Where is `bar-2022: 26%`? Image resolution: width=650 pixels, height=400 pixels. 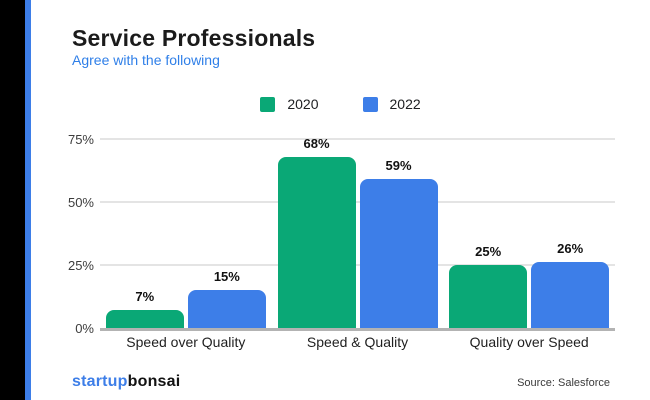 bar-2022: 26% is located at coordinates (570, 284).